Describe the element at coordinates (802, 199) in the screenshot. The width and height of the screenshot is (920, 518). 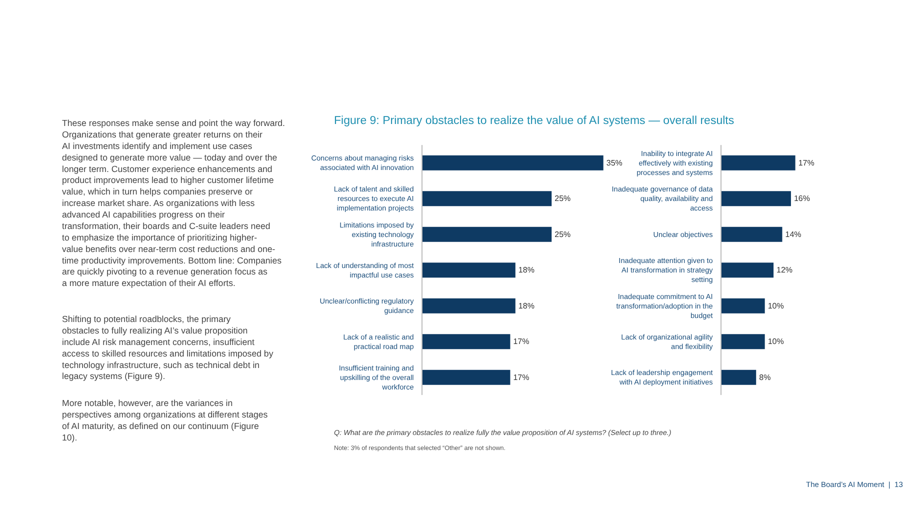
I see `data-label: 16%` at that location.